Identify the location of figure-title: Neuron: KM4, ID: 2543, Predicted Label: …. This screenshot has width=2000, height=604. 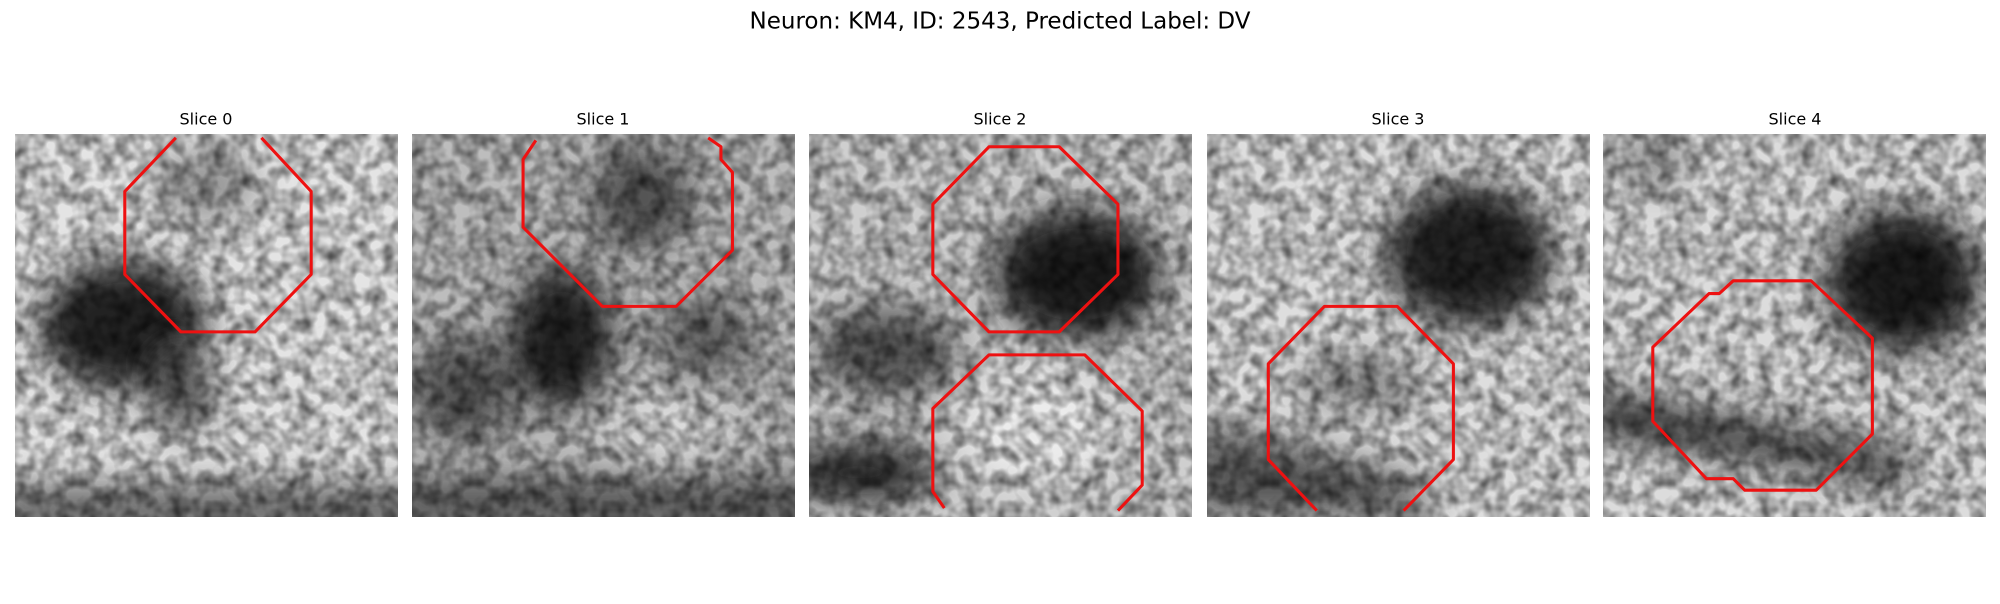
(1000, 22).